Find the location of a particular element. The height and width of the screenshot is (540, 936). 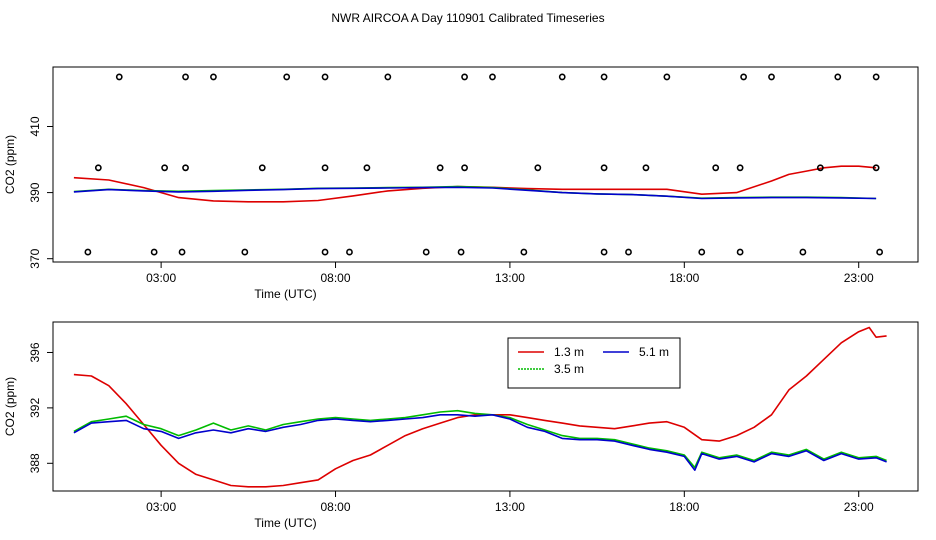

y-tick-label: 396 is located at coordinates (35, 352).